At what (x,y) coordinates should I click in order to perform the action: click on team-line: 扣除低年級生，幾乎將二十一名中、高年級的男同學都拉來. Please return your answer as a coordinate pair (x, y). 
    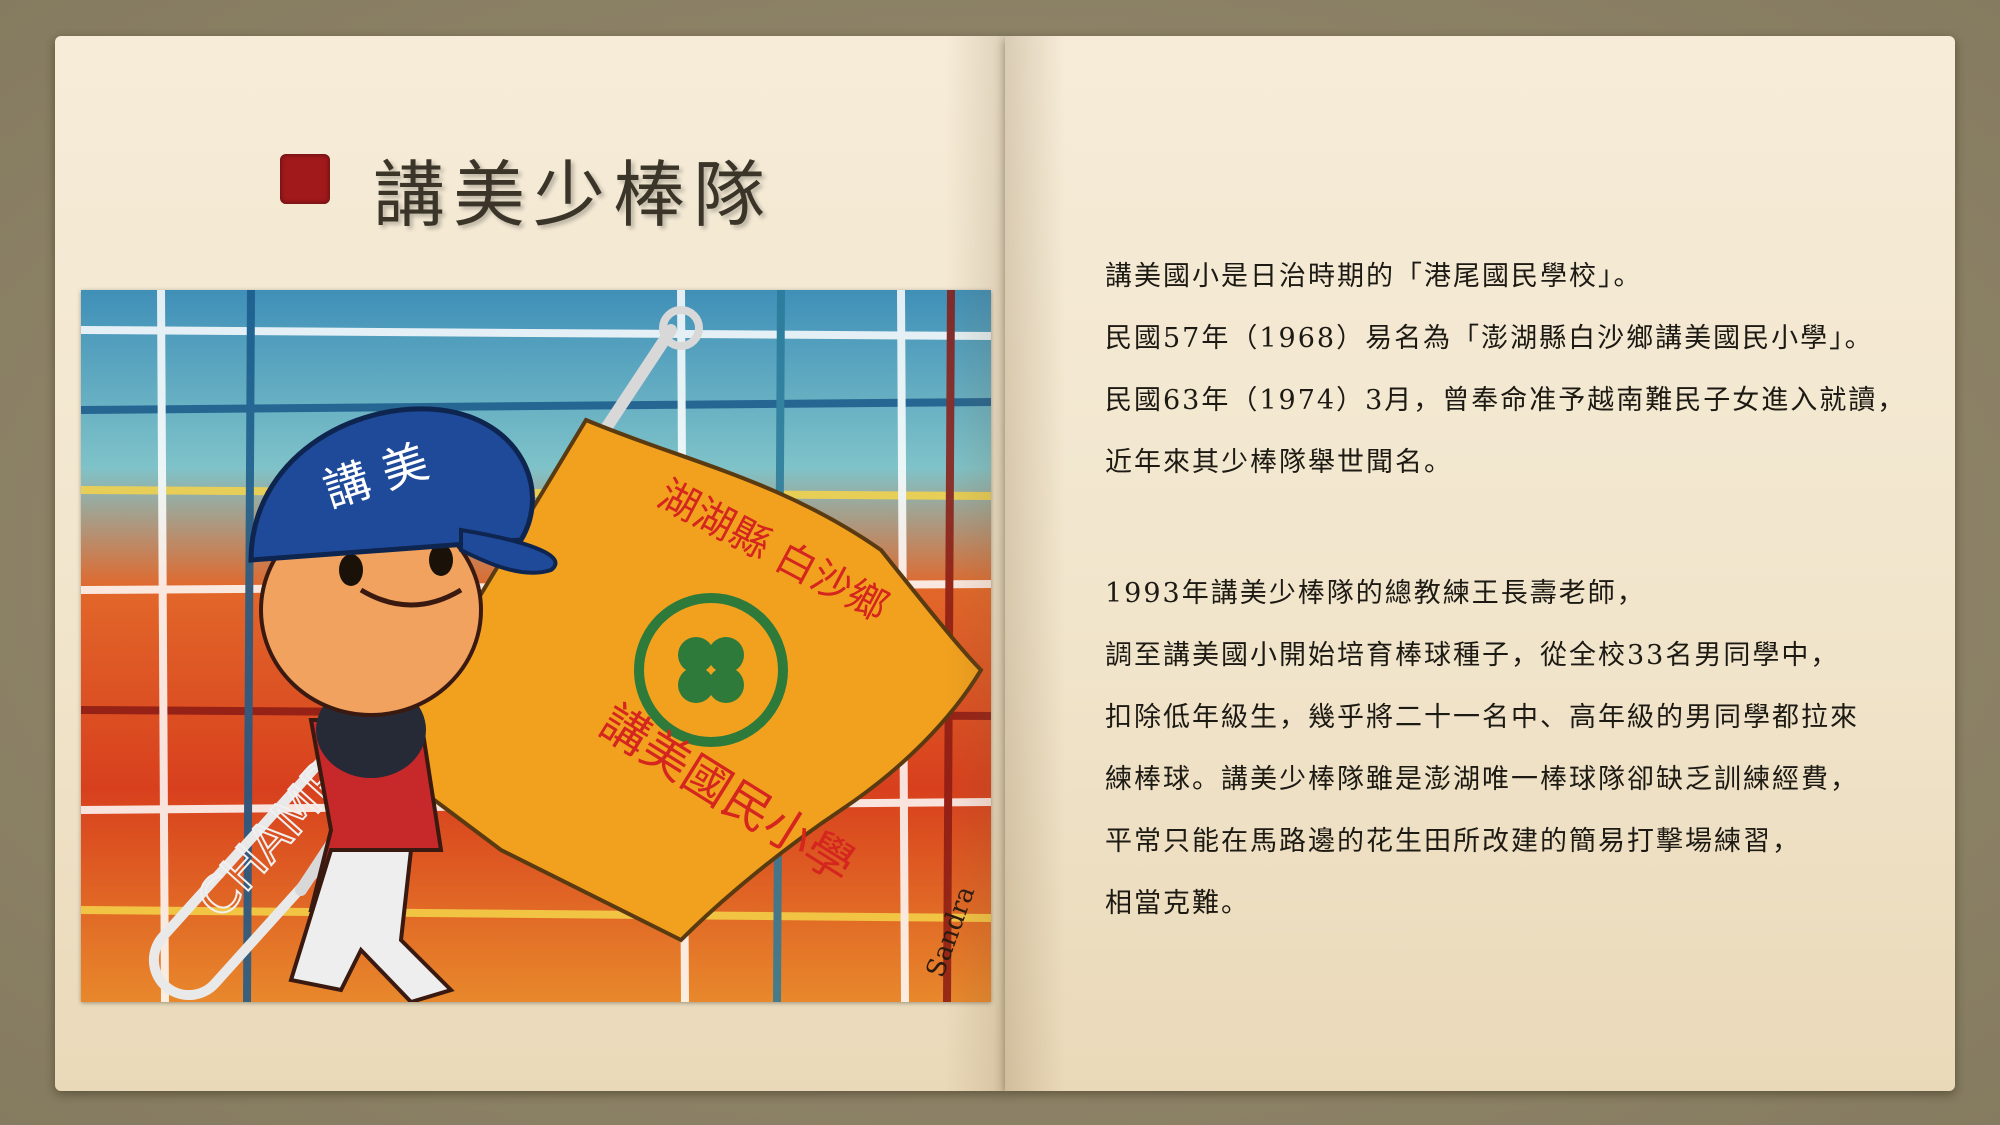
    Looking at the image, I should click on (1482, 717).